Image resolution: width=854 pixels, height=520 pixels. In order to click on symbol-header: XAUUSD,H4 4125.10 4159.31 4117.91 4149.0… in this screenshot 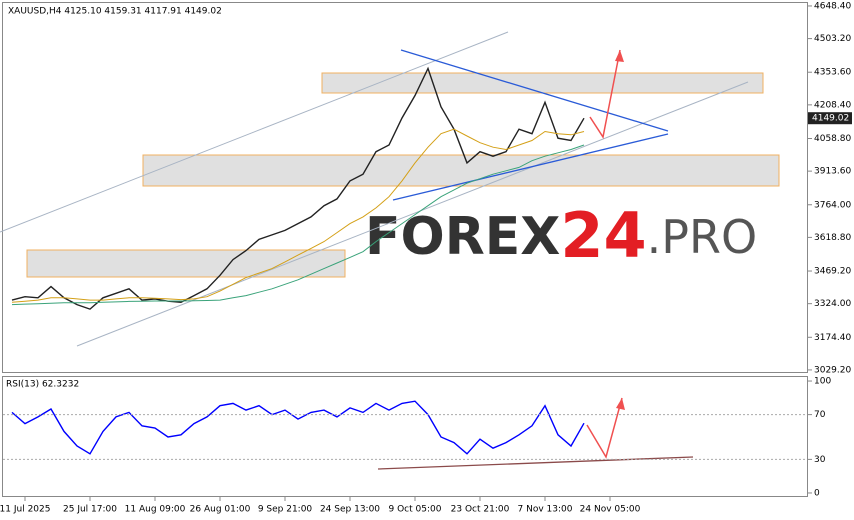, I will do `click(115, 12)`.